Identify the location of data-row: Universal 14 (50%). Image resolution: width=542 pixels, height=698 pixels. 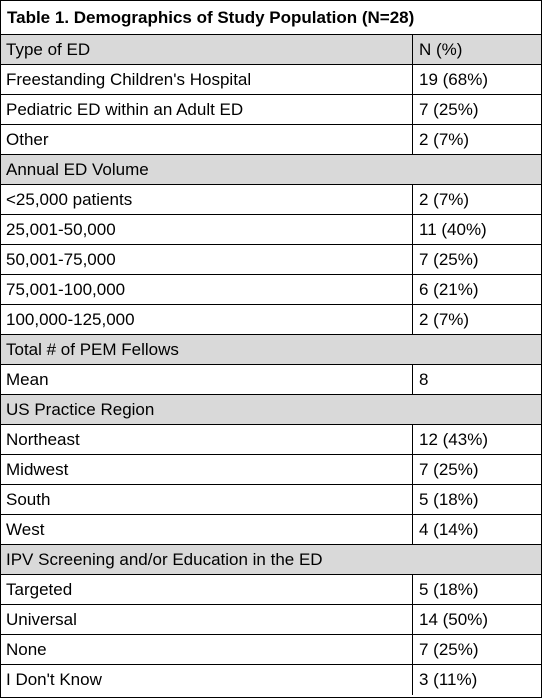
(271, 620).